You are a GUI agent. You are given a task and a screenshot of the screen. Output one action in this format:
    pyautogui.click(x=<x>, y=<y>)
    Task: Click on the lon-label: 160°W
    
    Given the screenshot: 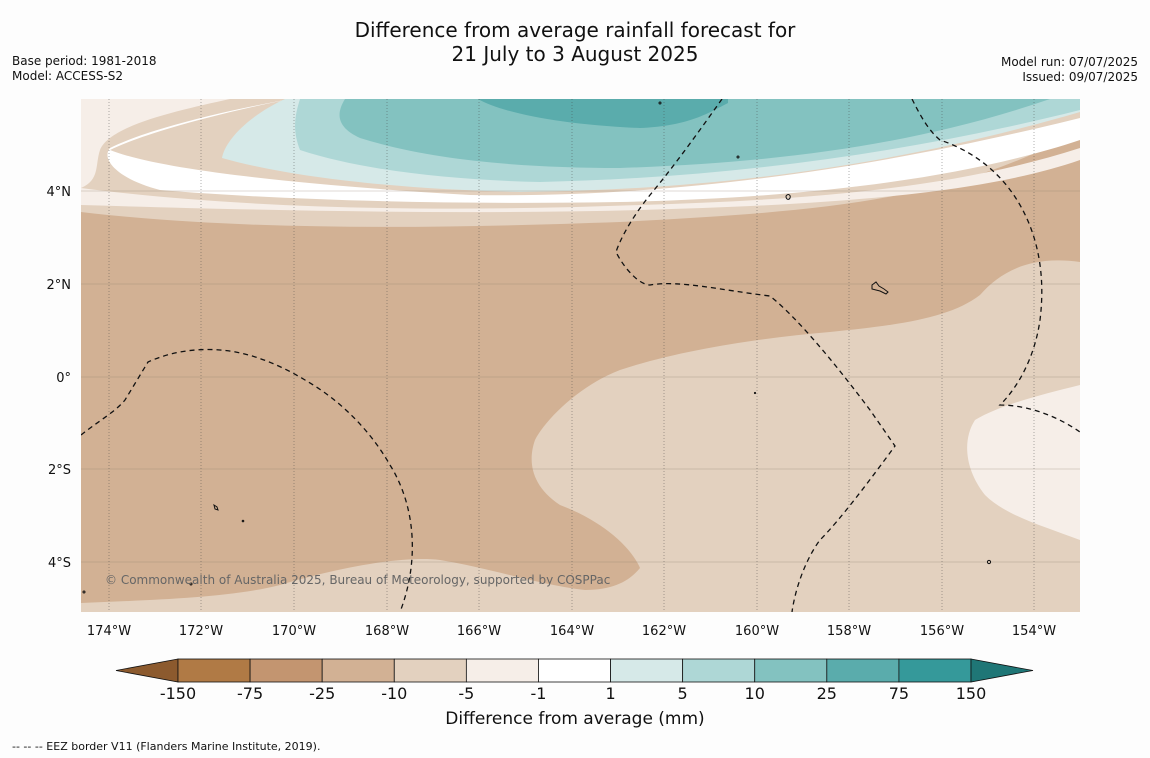 What is the action you would take?
    pyautogui.click(x=757, y=631)
    